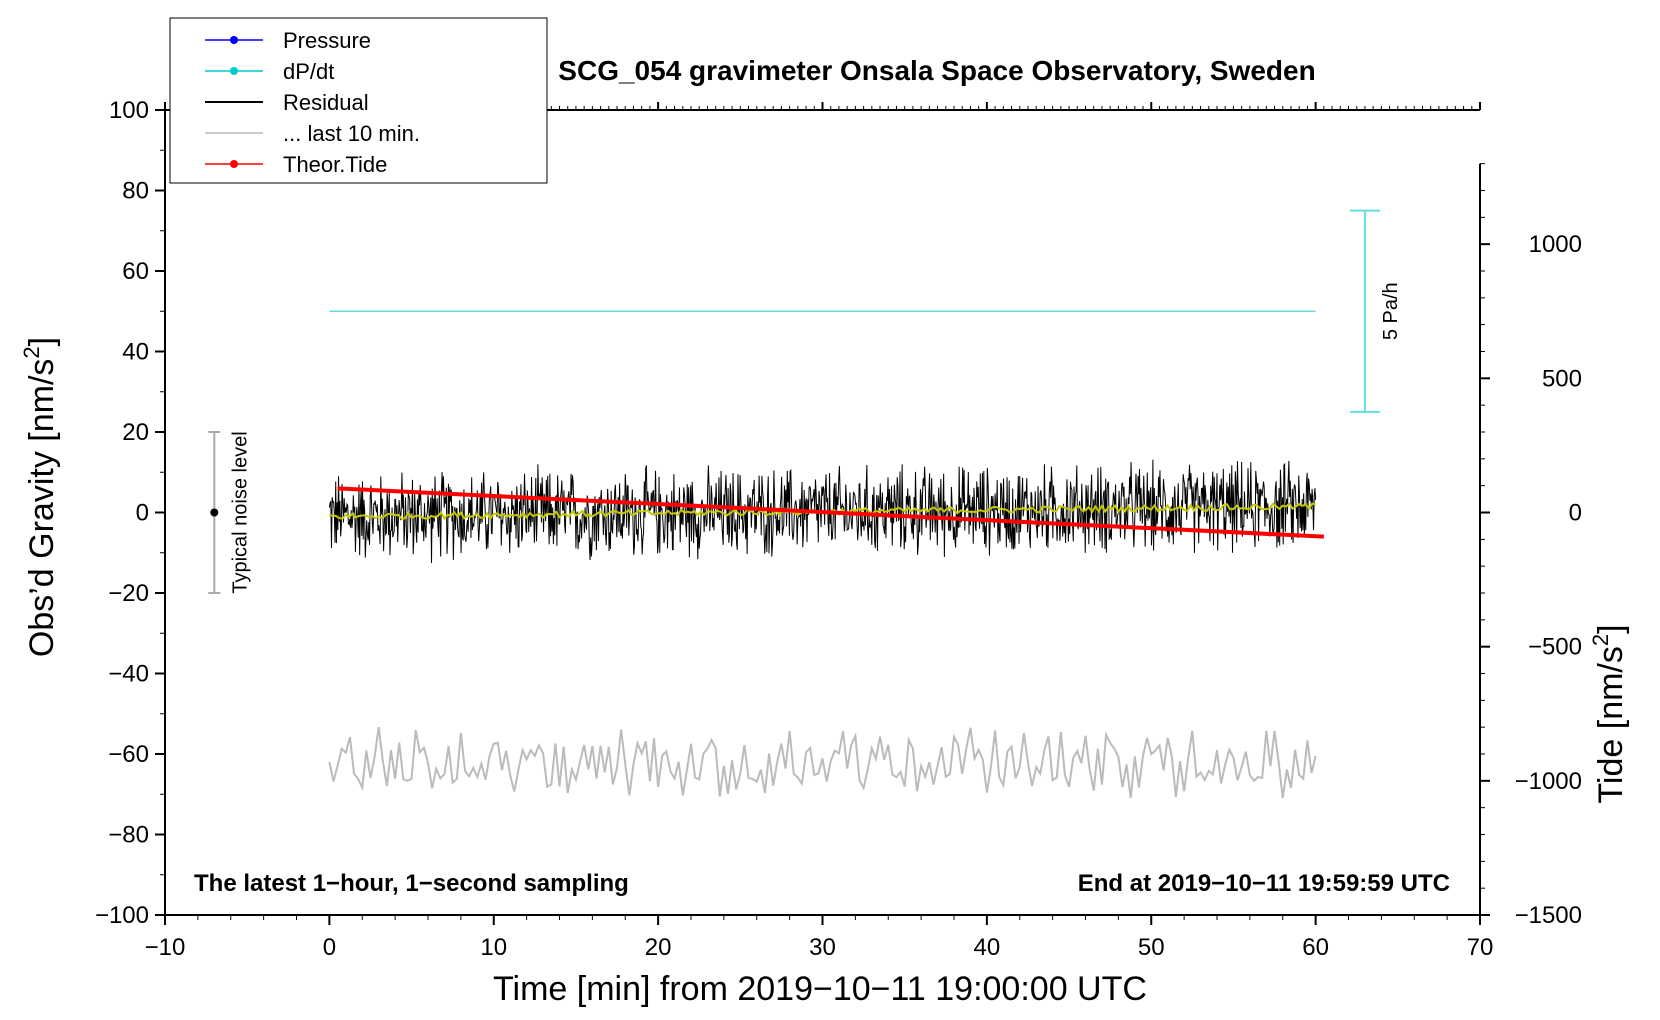 The image size is (1660, 1020). Describe the element at coordinates (335, 164) in the screenshot. I see `legend-label: Theor.Tide` at that location.